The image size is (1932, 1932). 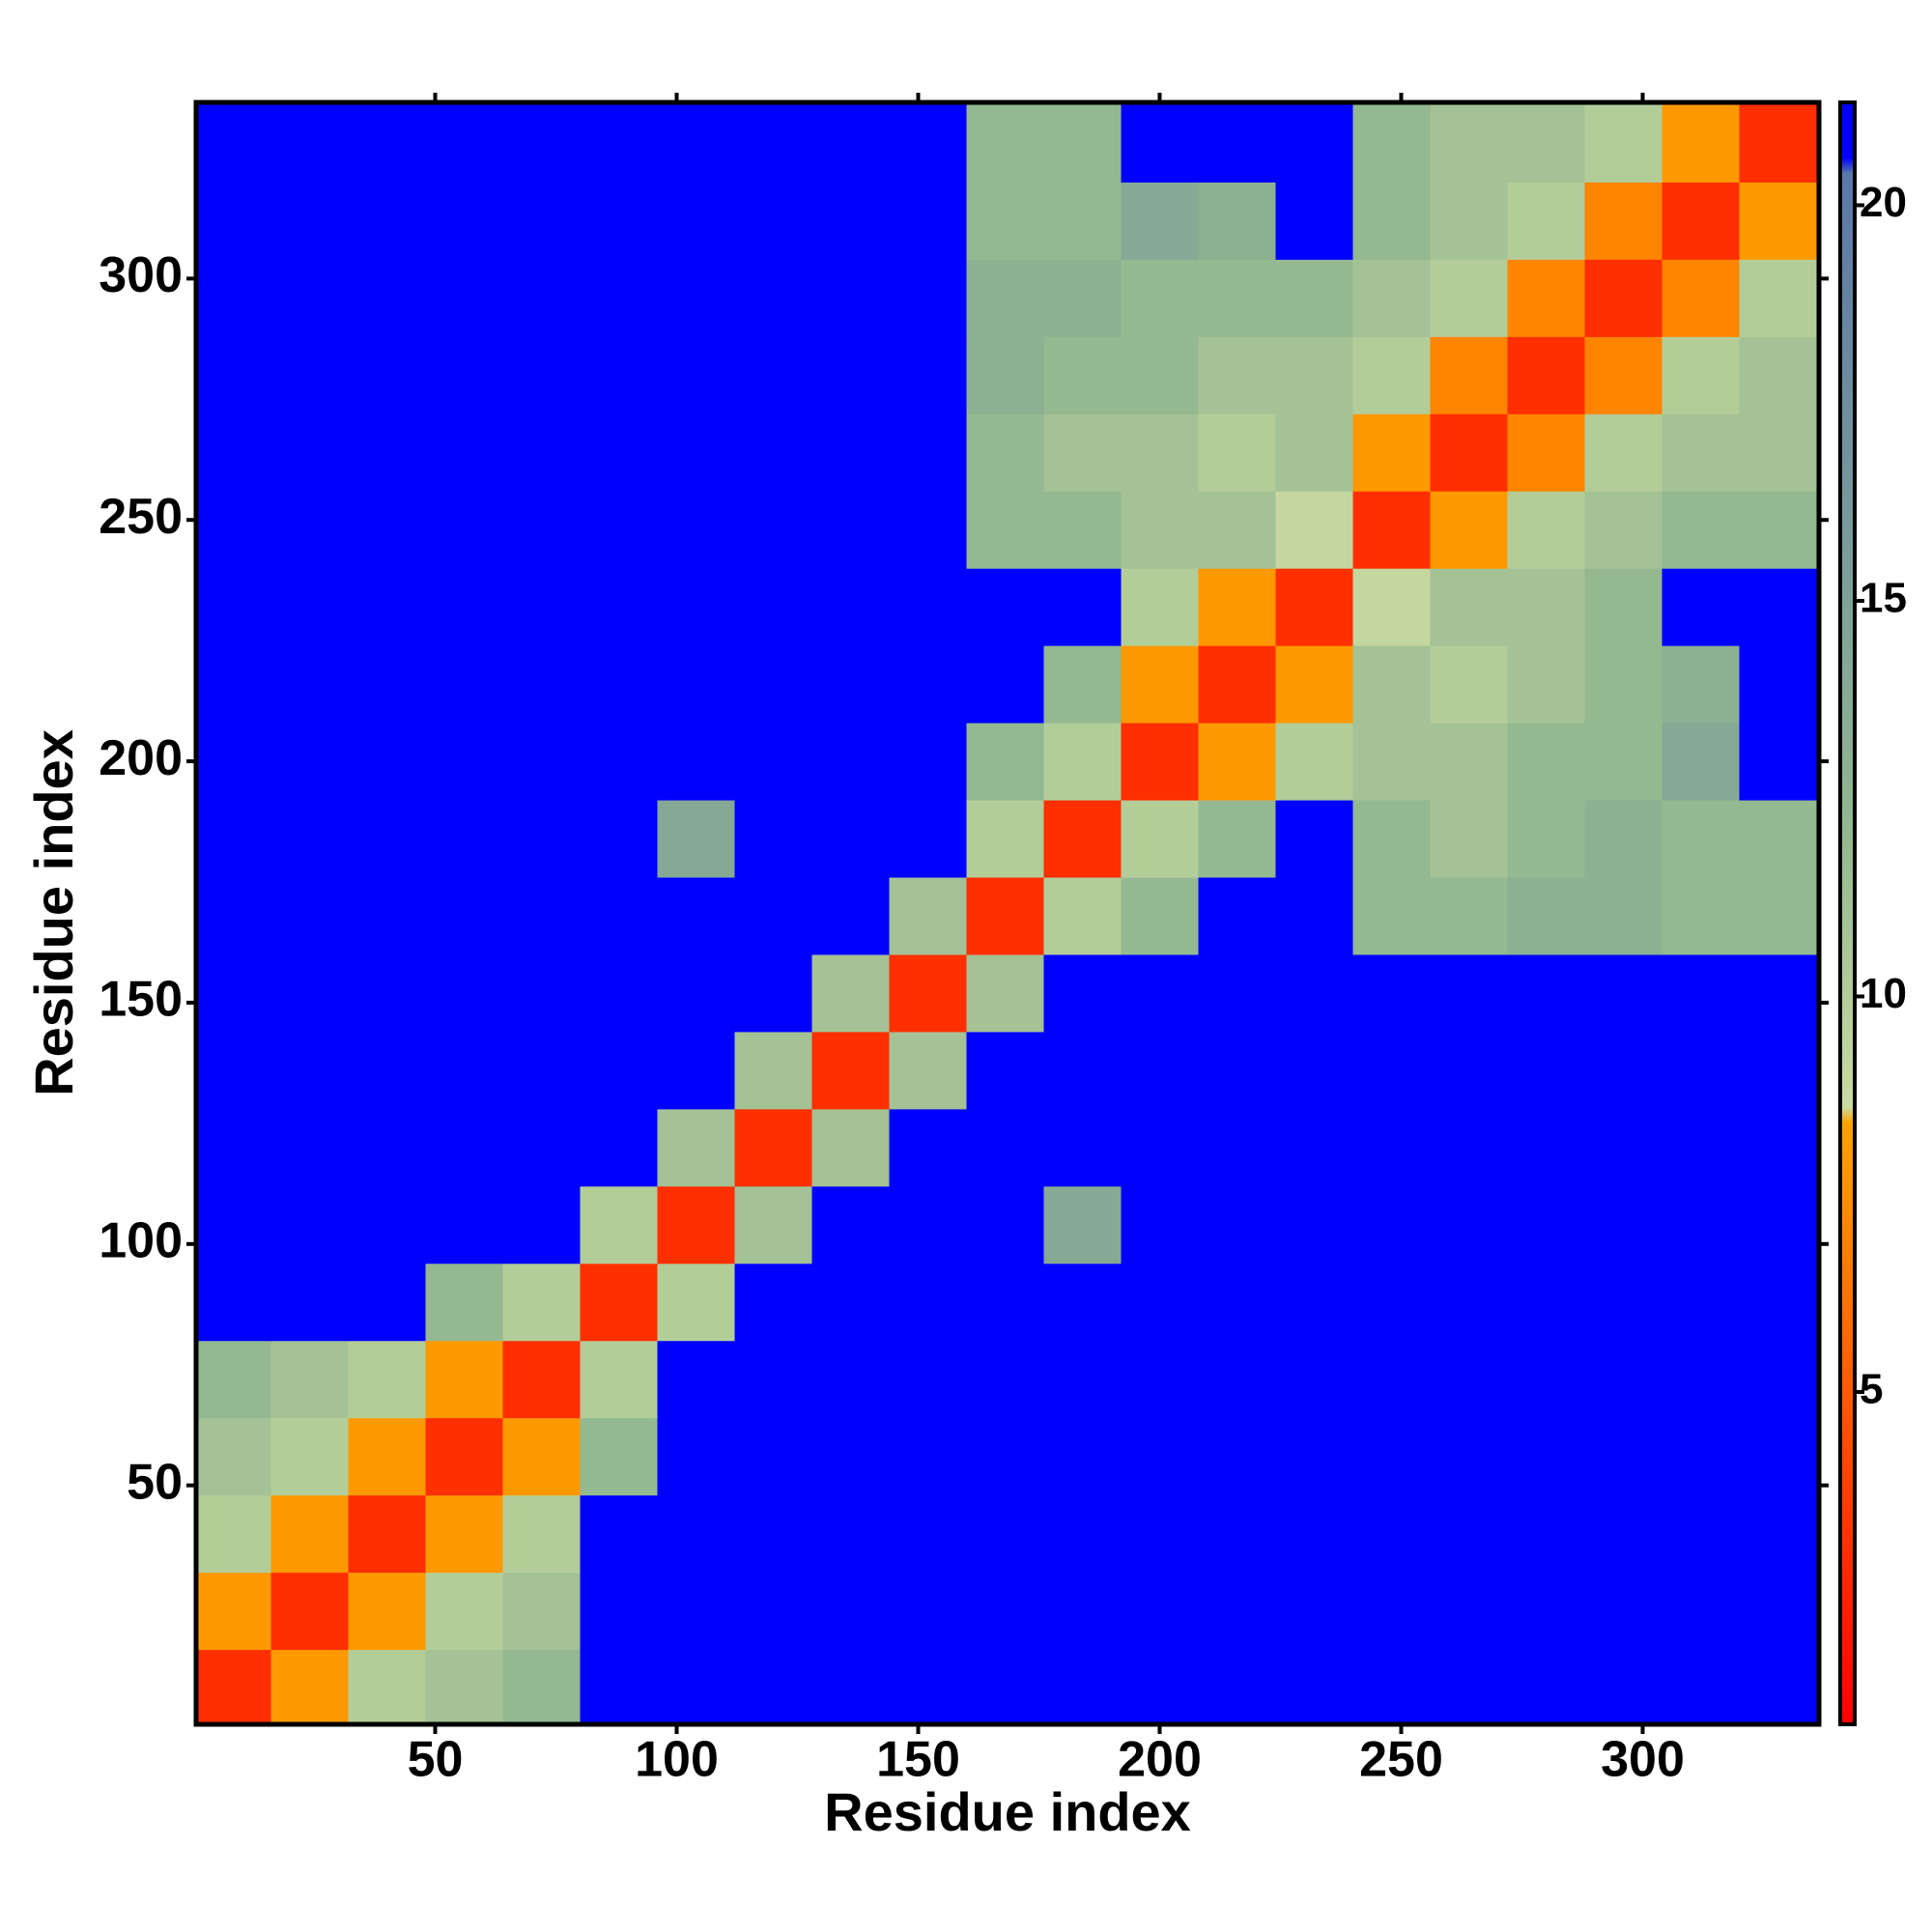 What do you see at coordinates (1883, 598) in the screenshot?
I see `colorbar-tick-label: 15` at bounding box center [1883, 598].